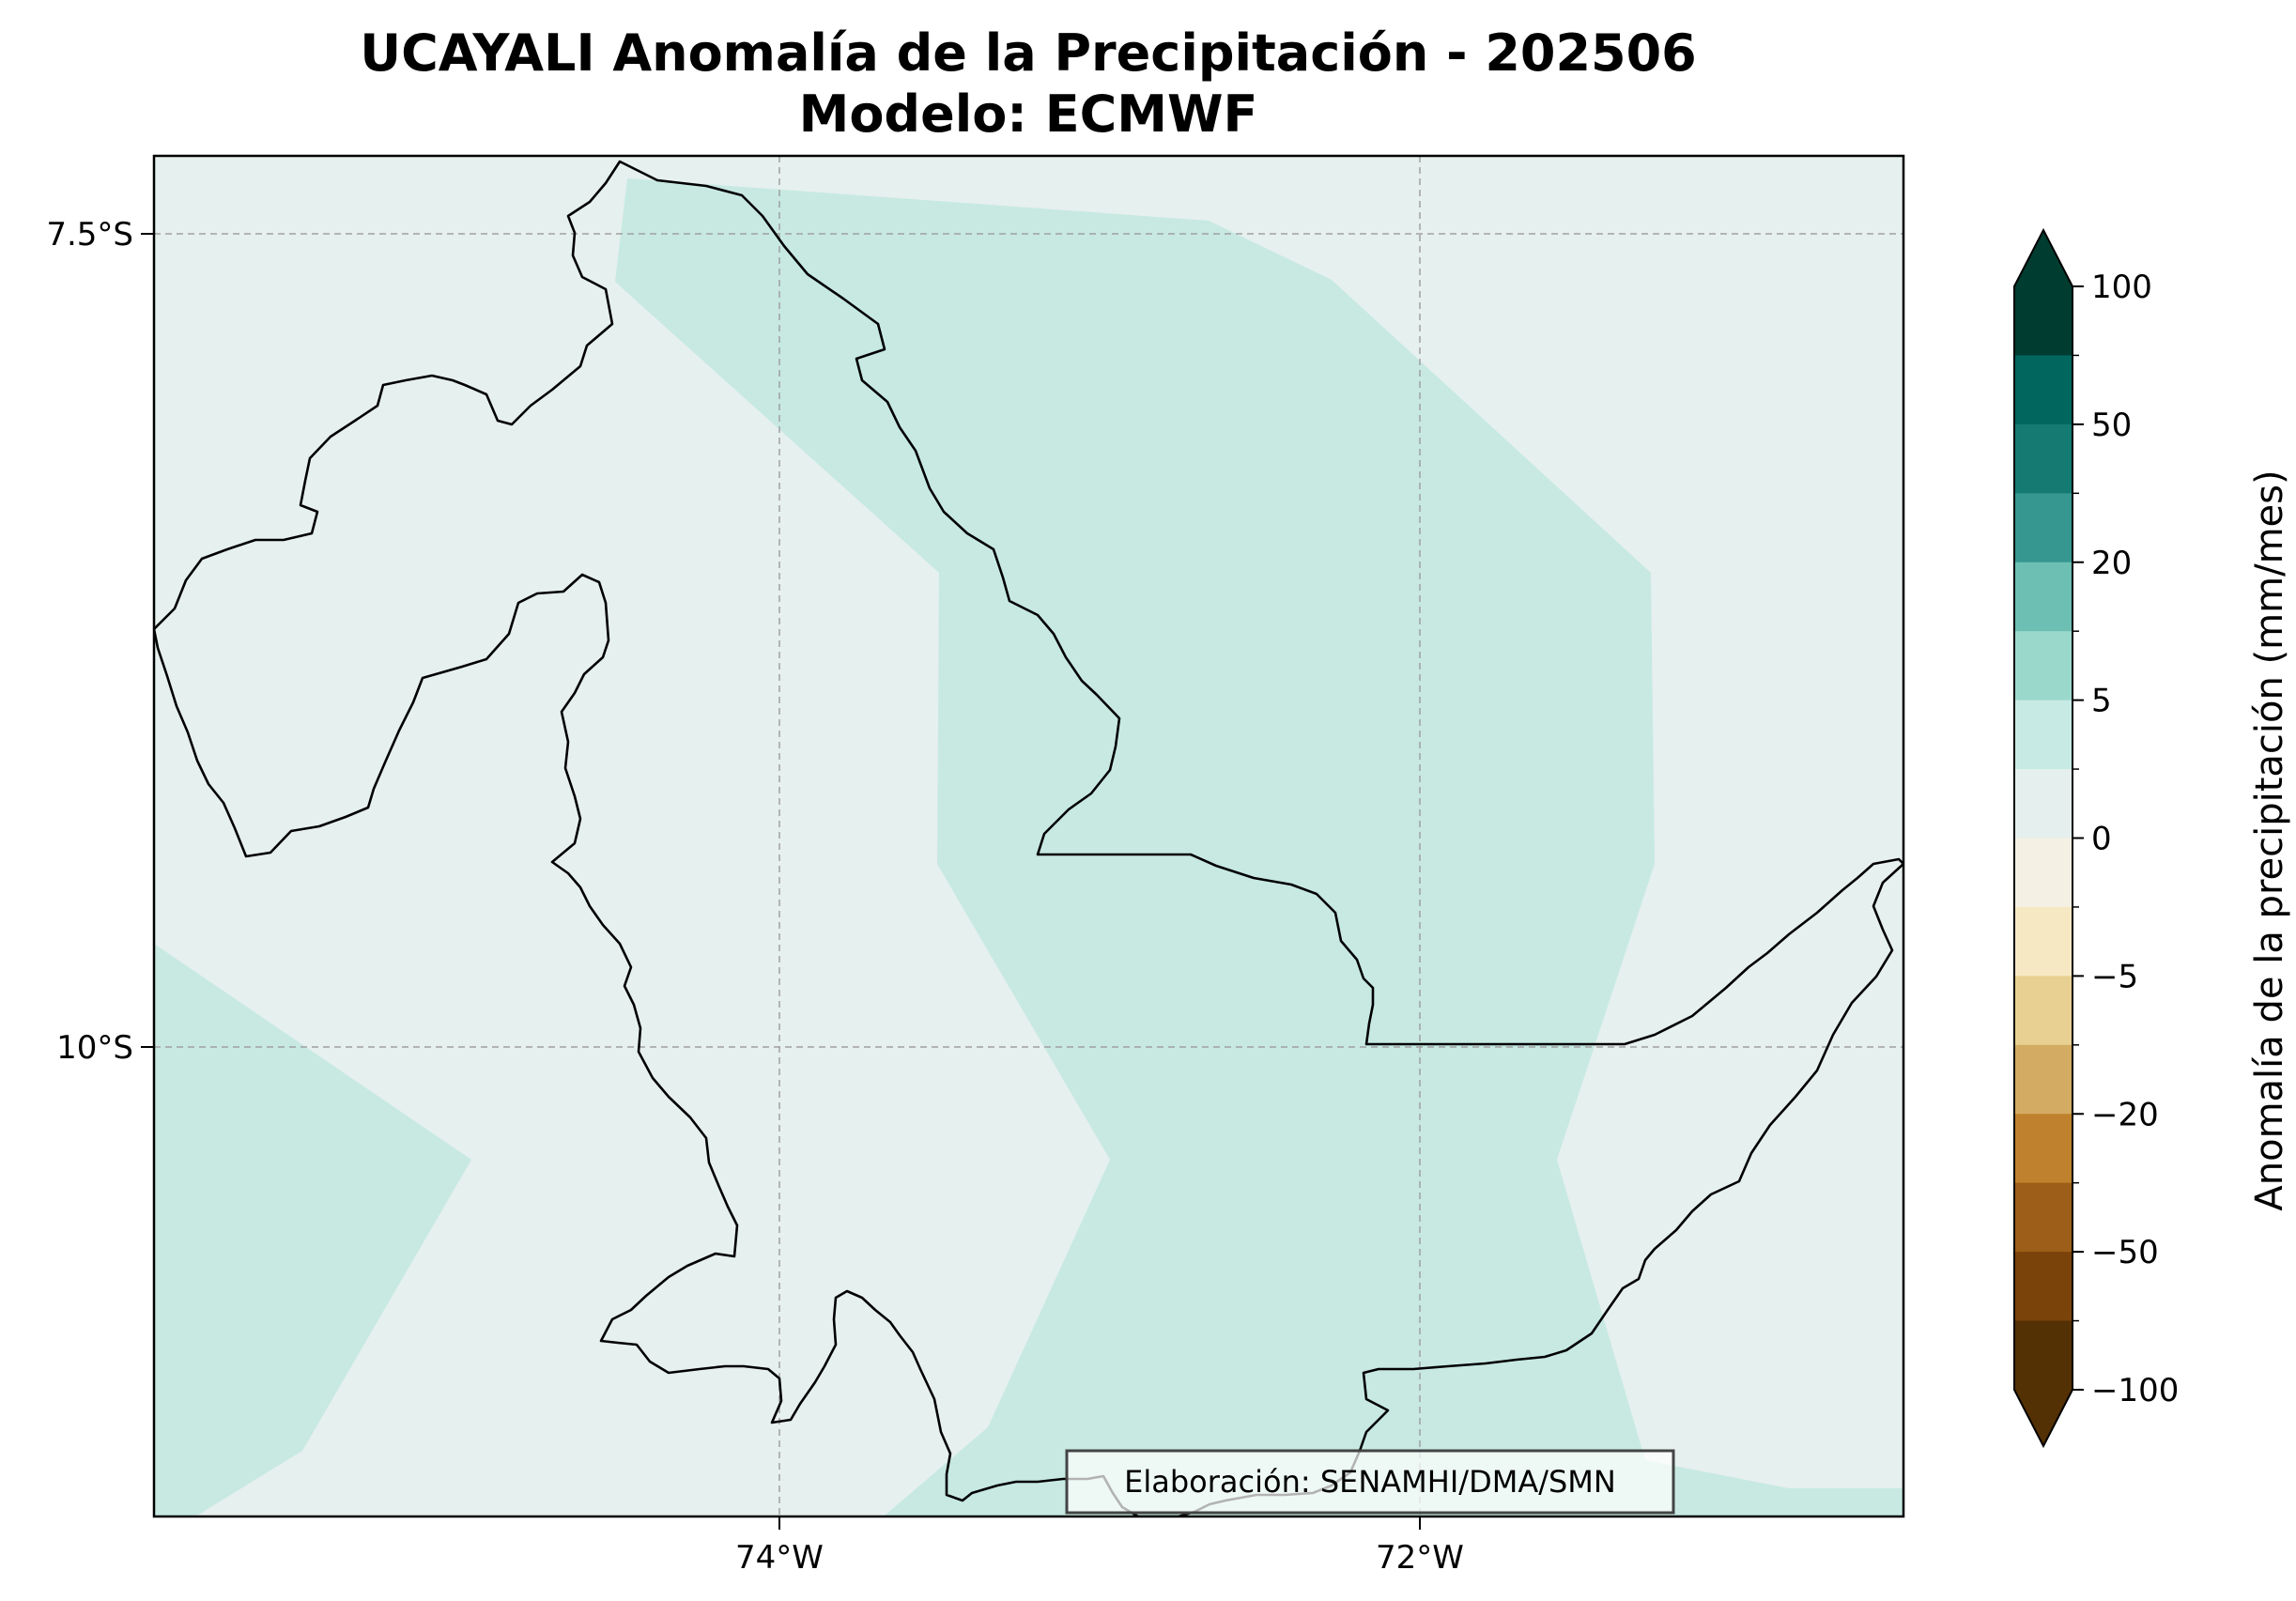 The width and height of the screenshot is (2296, 1601). I want to click on anomaly-zone-south-west, so click(312, 1230).